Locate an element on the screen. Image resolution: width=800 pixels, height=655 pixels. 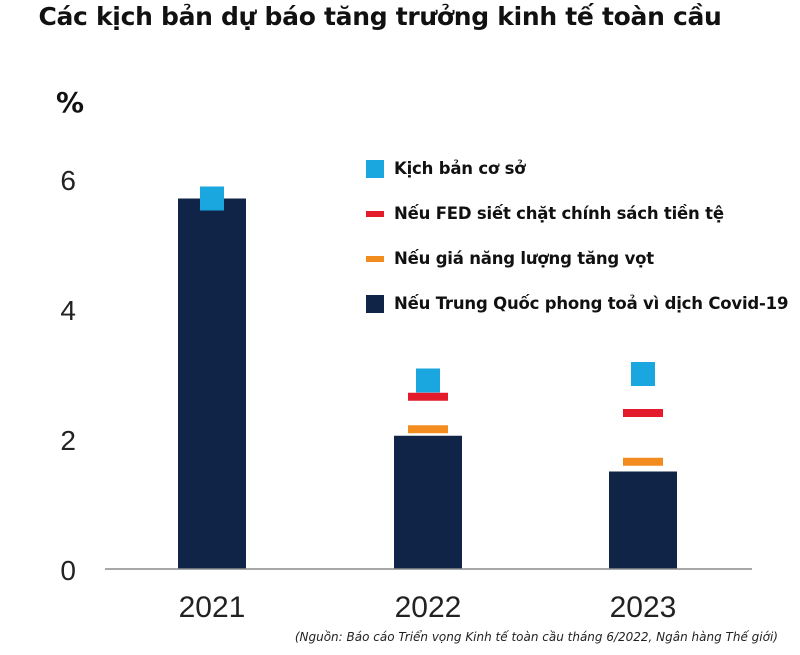
legend-item-fed: Nếu FED siết chặt chính sách tiền tệ is located at coordinates (576, 213).